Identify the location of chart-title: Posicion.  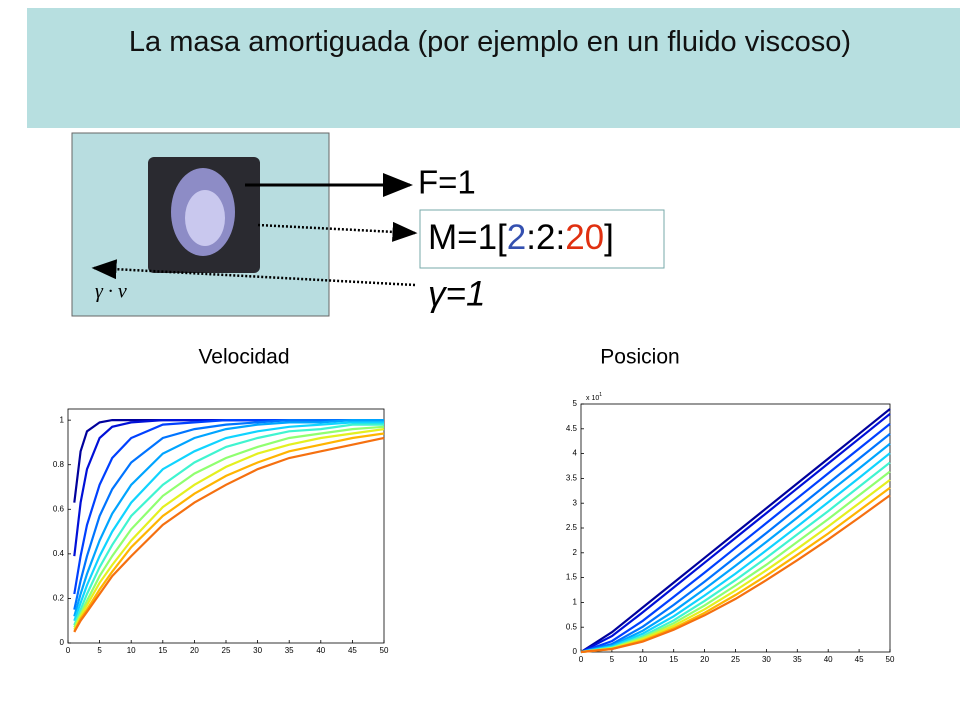
(639, 357).